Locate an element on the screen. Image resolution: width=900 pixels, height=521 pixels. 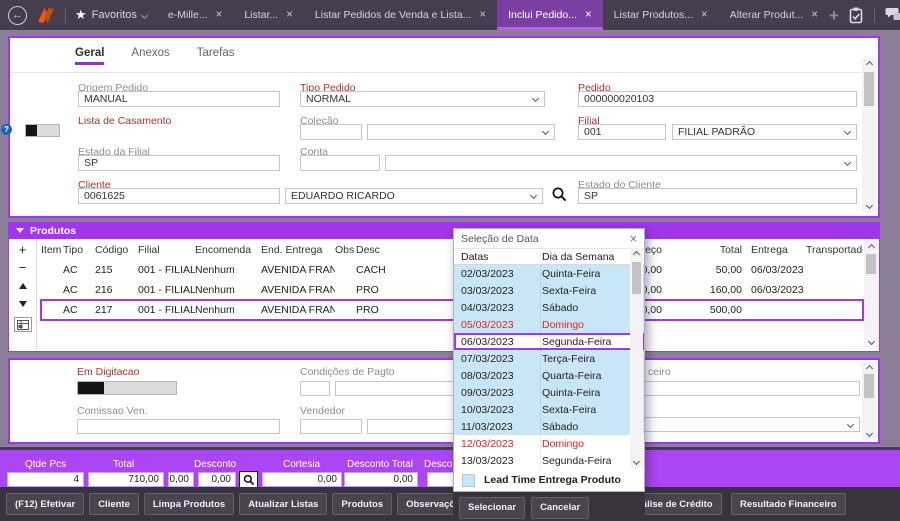
date-row: 03/03/2023 Sexta-Feira is located at coordinates (549, 290).